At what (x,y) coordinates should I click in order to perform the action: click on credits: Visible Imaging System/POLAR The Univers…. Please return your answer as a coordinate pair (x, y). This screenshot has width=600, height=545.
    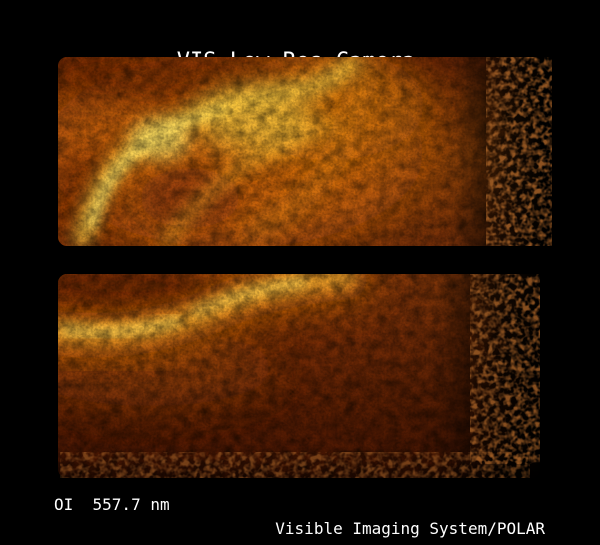
    Looking at the image, I should click on (345, 518).